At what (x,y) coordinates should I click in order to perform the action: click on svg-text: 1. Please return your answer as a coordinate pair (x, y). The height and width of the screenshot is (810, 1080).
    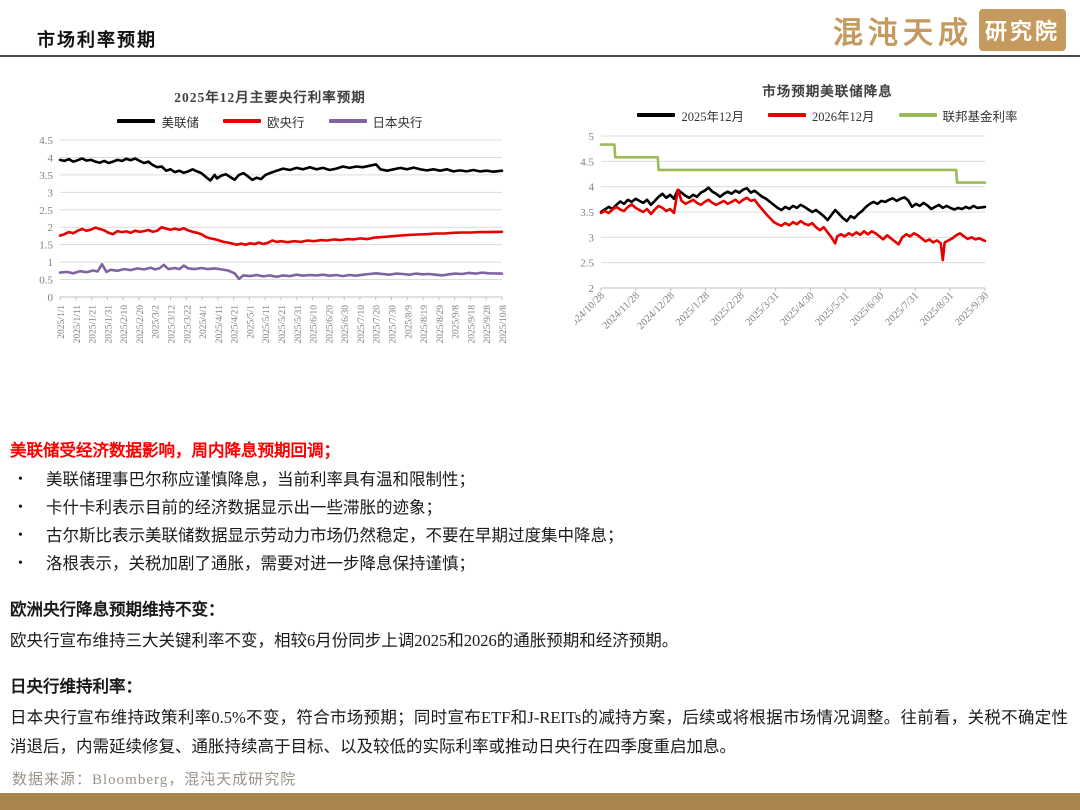
    Looking at the image, I should click on (51, 263).